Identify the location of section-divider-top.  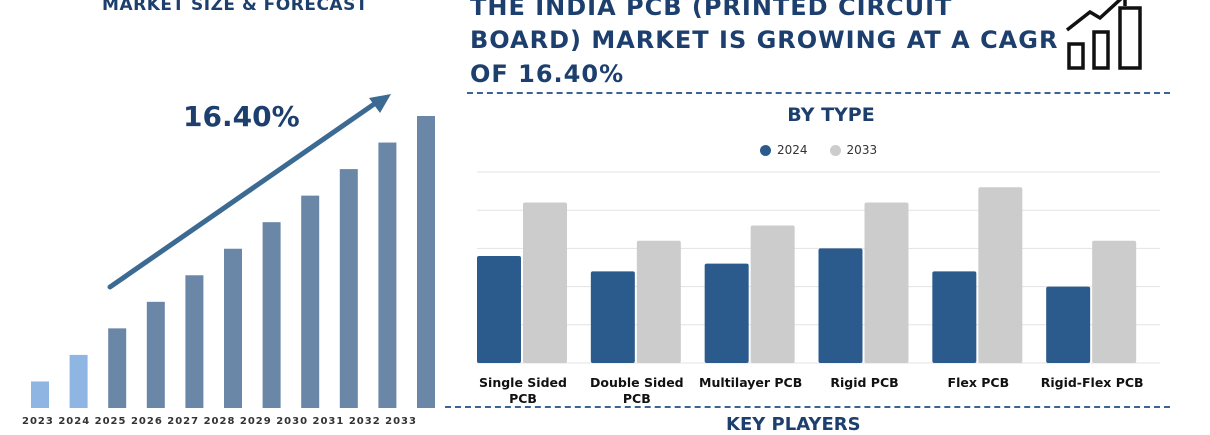
(818, 93).